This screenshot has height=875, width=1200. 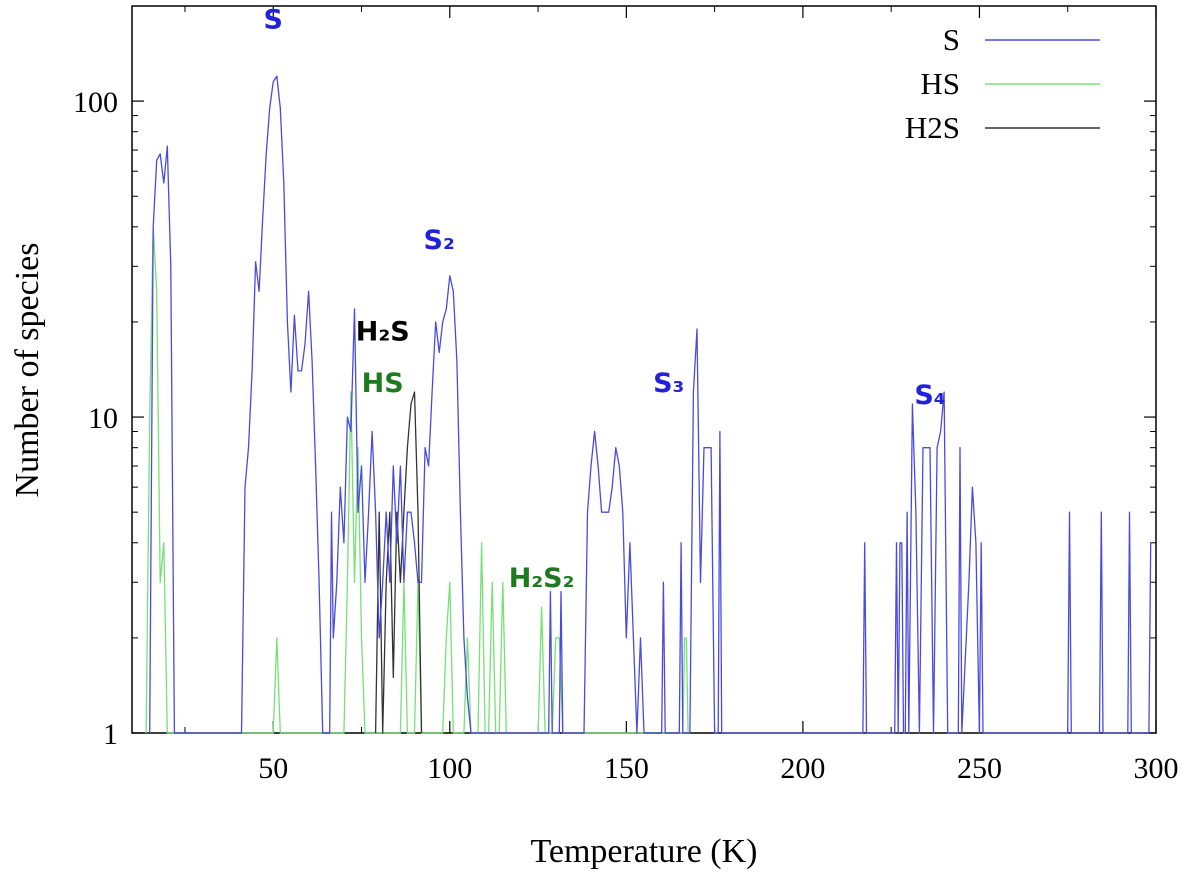 I want to click on x-tick-label: 50, so click(x=273, y=768).